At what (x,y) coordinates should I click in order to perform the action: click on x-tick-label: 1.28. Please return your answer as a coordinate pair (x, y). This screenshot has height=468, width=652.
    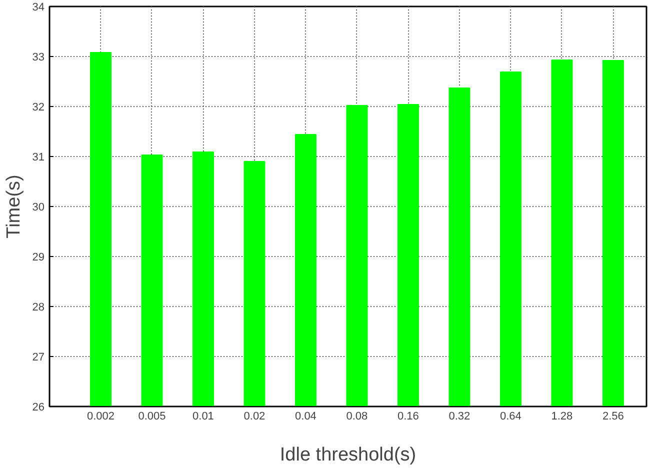
    Looking at the image, I should click on (562, 416).